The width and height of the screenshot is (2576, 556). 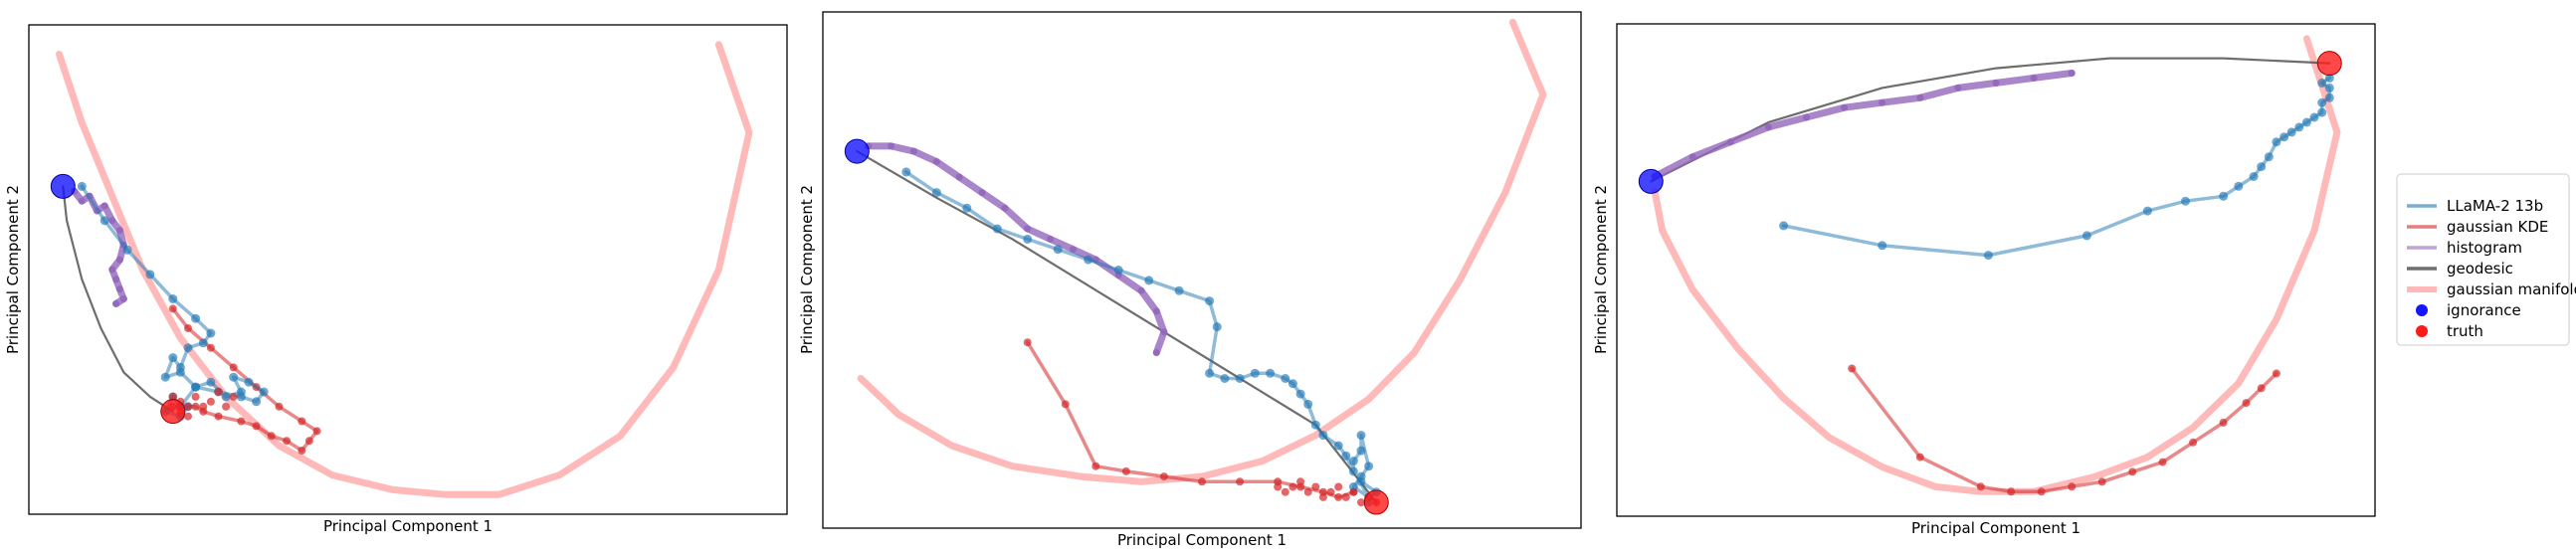 What do you see at coordinates (1376, 502) in the screenshot?
I see `truth-marker` at bounding box center [1376, 502].